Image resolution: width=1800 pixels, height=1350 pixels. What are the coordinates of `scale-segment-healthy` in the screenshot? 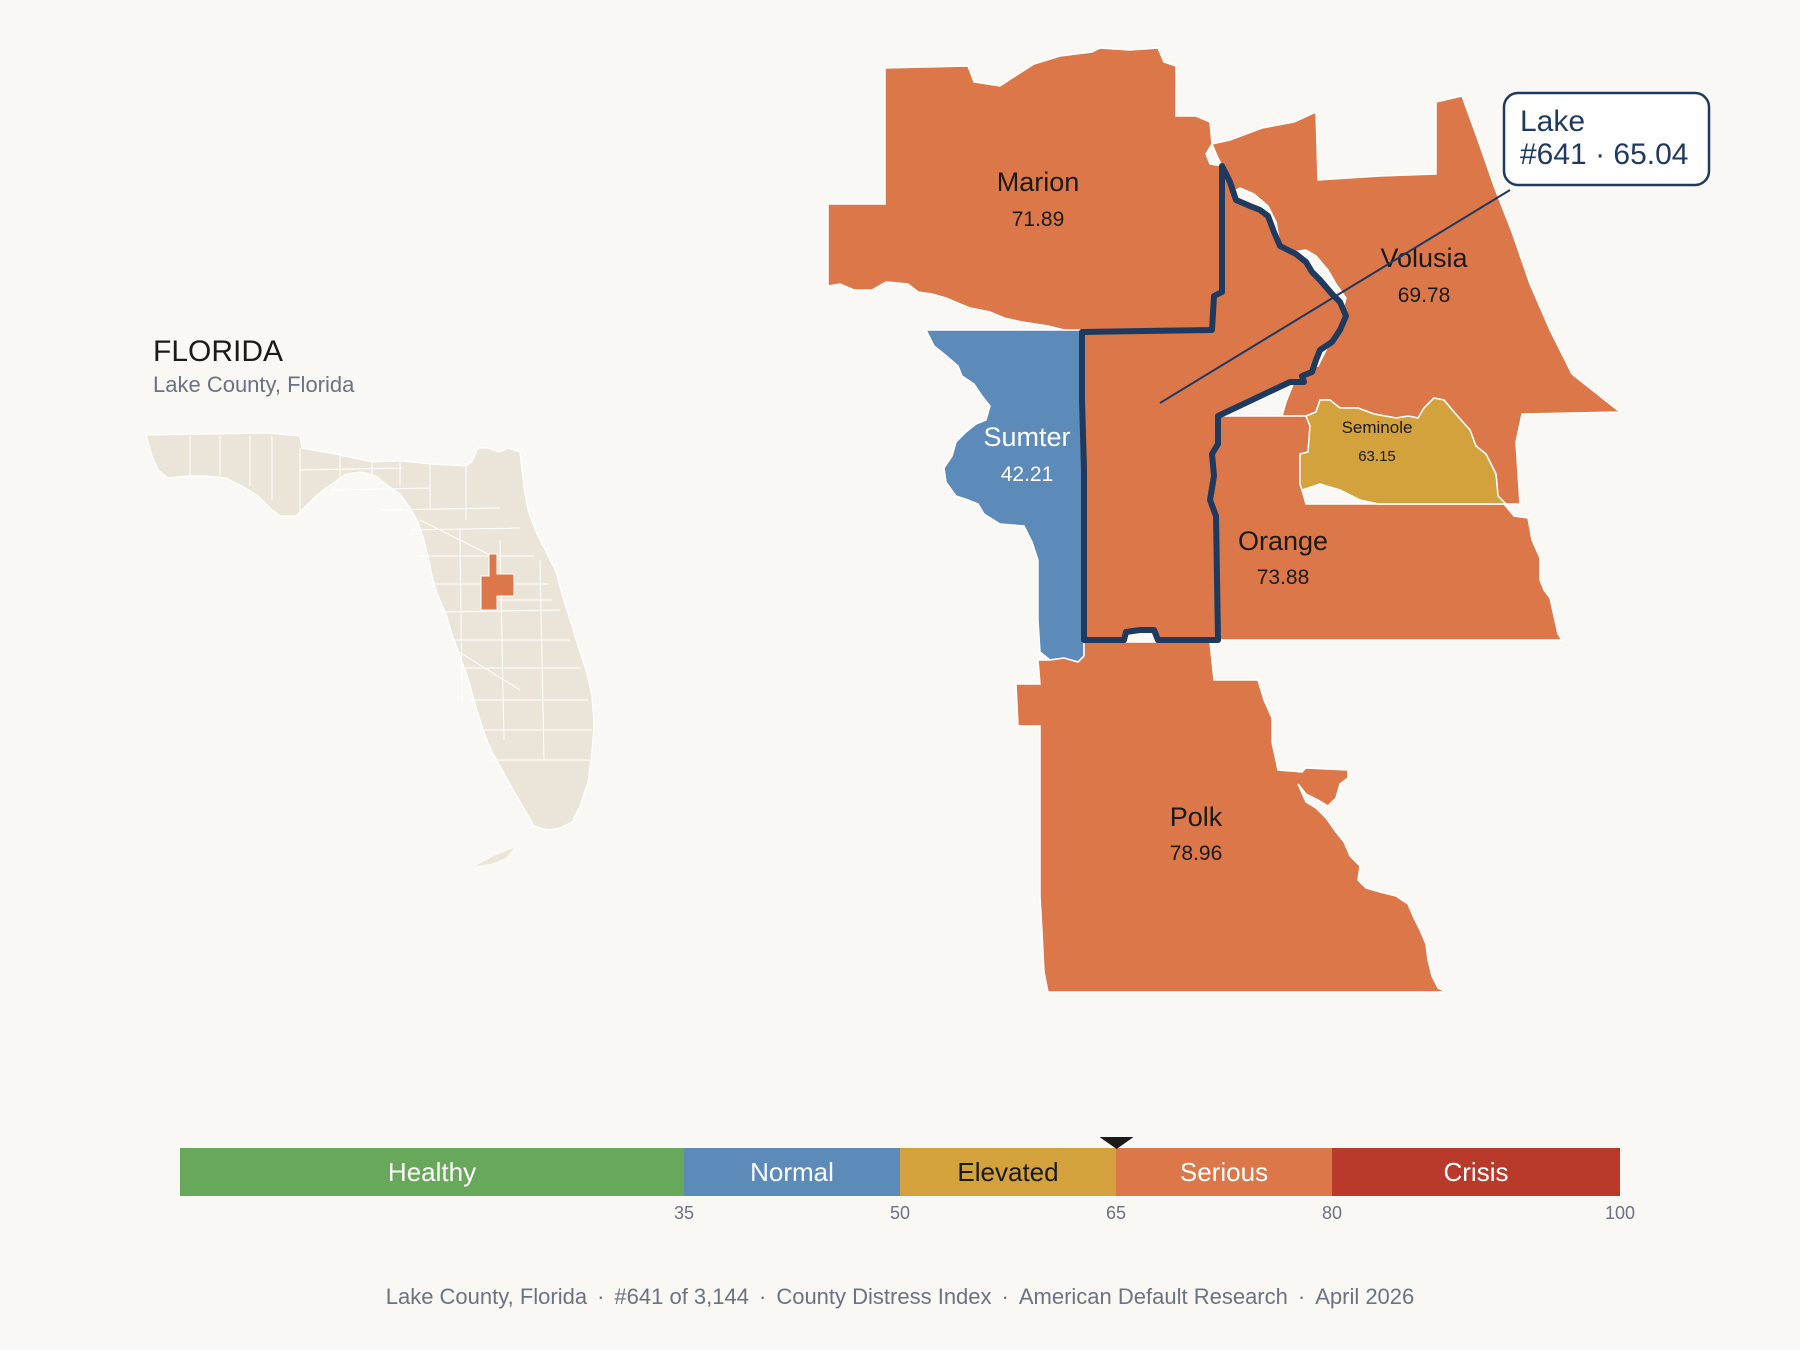 It's located at (432, 1172).